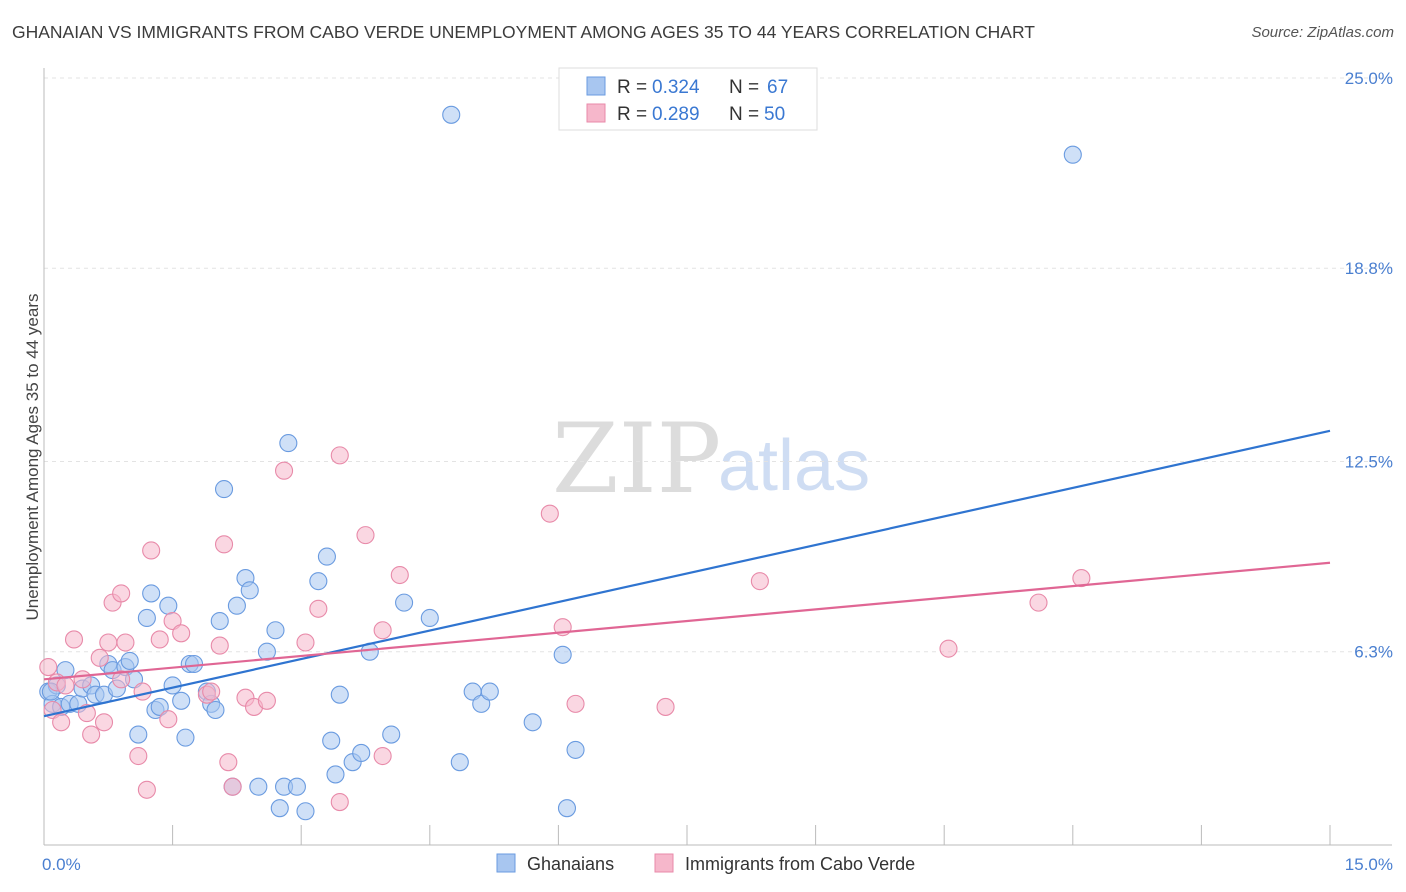 This screenshot has height=892, width=1406. What do you see at coordinates (1369, 365) in the screenshot?
I see `y-tick-labels: 6.3% 12.5% 18.8% 25.0%` at bounding box center [1369, 365].